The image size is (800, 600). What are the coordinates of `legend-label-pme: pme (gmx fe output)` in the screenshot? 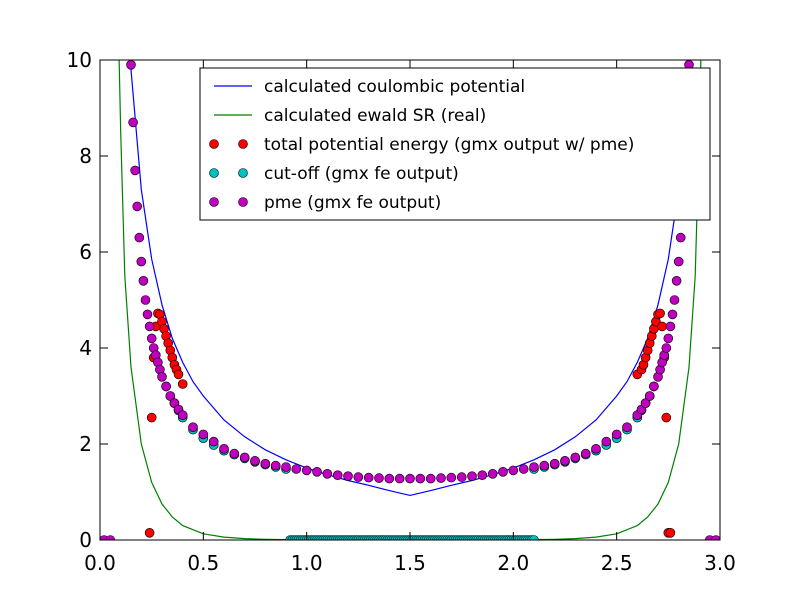 It's located at (352, 203).